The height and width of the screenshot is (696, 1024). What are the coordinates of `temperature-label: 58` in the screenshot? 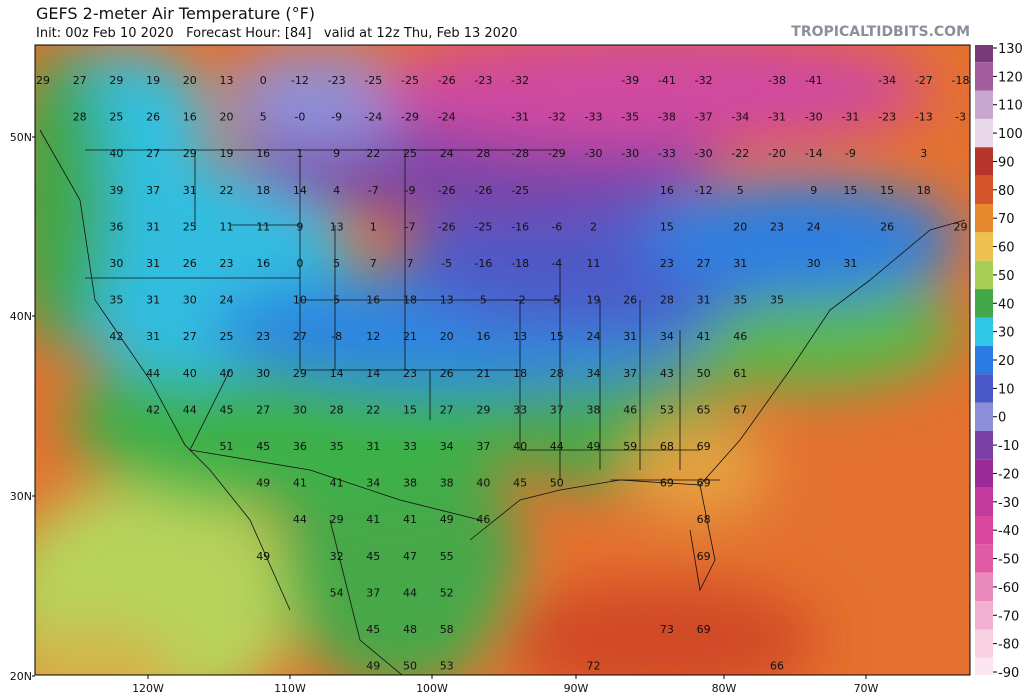 It's located at (447, 629).